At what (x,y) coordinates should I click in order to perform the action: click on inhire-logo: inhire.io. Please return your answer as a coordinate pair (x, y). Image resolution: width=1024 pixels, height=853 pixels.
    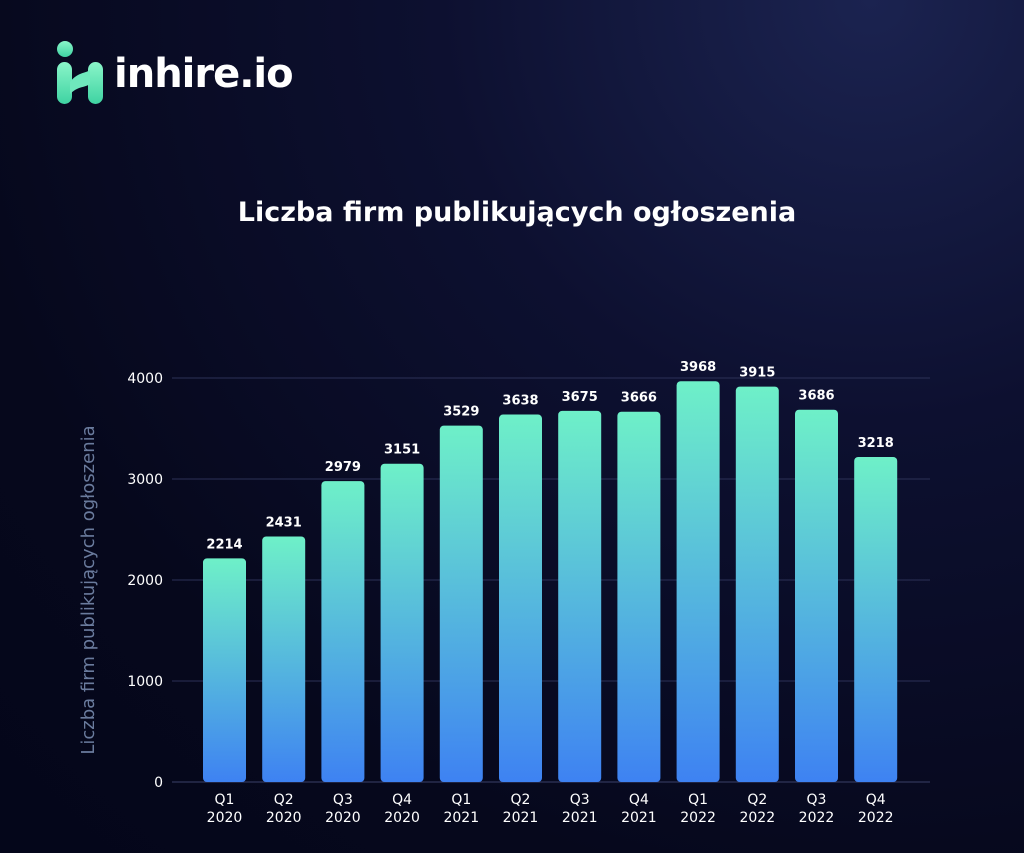
    Looking at the image, I should click on (175, 75).